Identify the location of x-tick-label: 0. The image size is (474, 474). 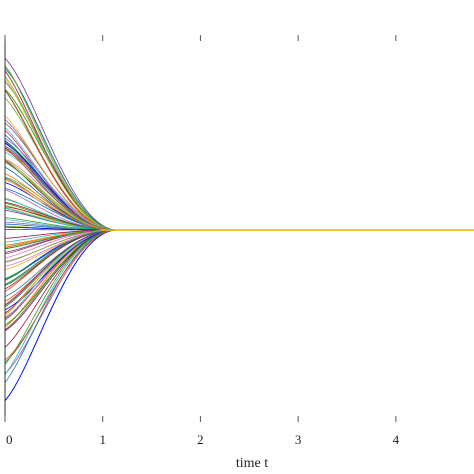
(9, 439).